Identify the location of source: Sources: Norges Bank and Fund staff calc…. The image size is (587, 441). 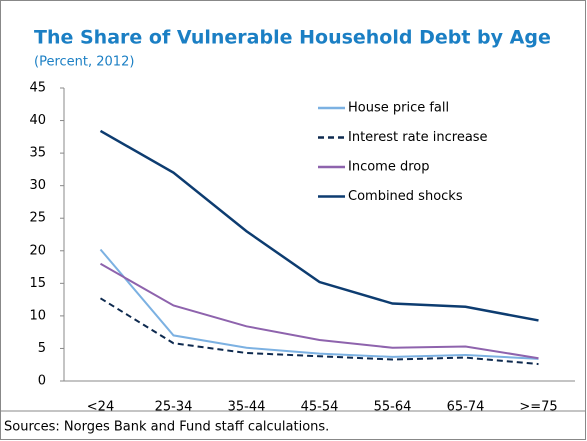
(166, 427).